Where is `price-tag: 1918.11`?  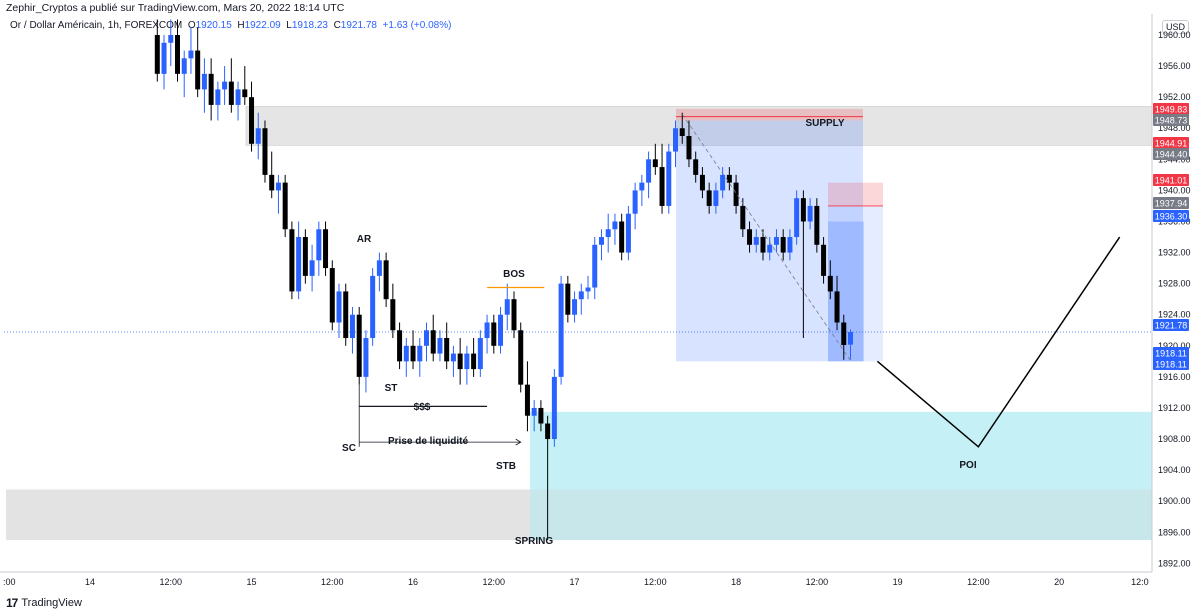 price-tag: 1918.11 is located at coordinates (1171, 353).